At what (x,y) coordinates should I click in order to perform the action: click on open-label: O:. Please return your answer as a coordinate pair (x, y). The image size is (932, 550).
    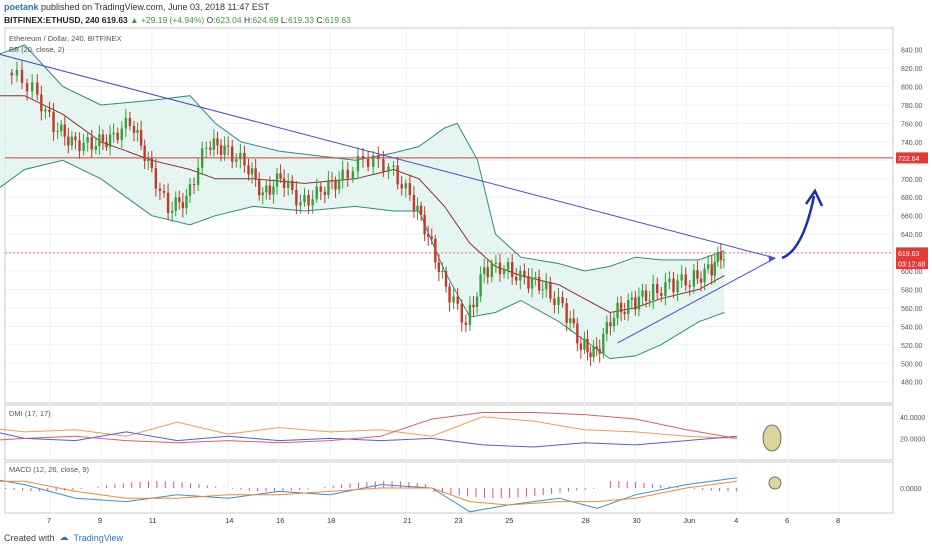
    Looking at the image, I should click on (211, 20).